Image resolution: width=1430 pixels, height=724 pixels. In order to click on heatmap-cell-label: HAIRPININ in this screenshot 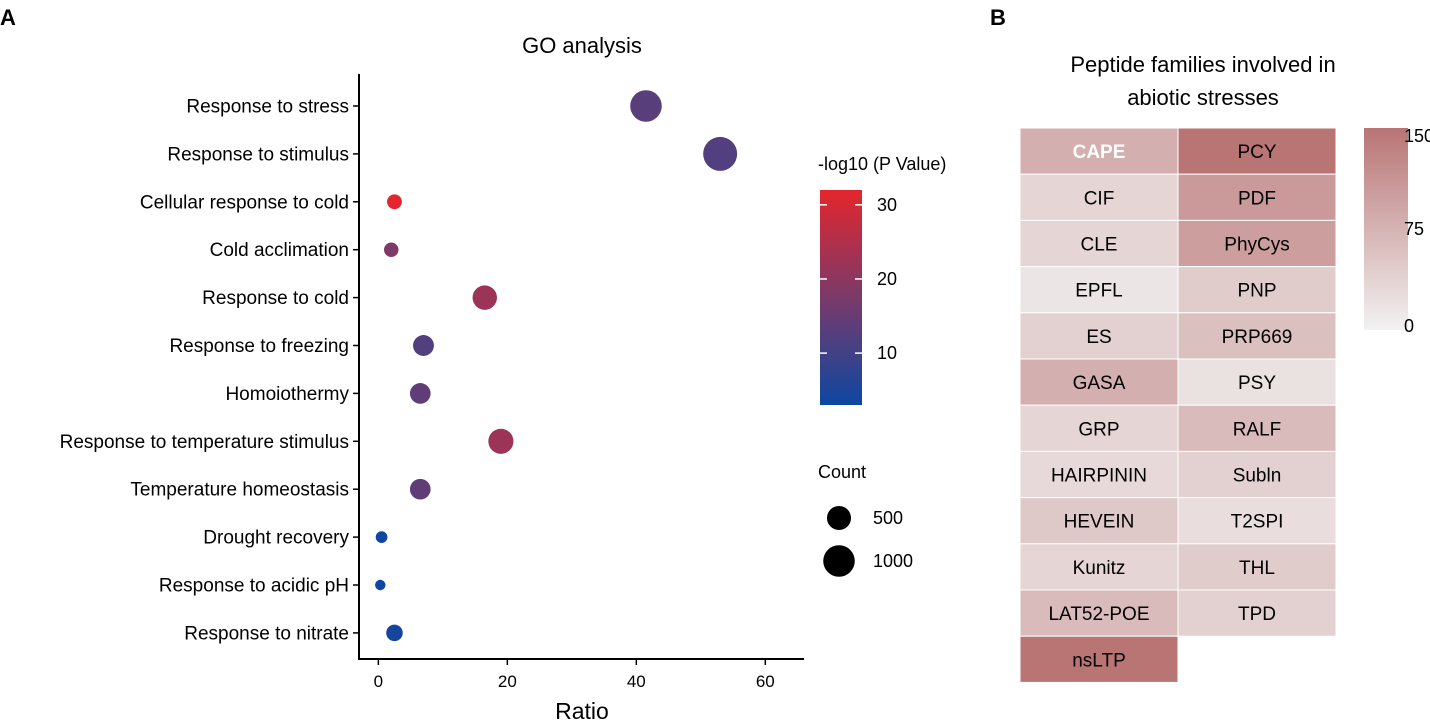, I will do `click(1099, 476)`.